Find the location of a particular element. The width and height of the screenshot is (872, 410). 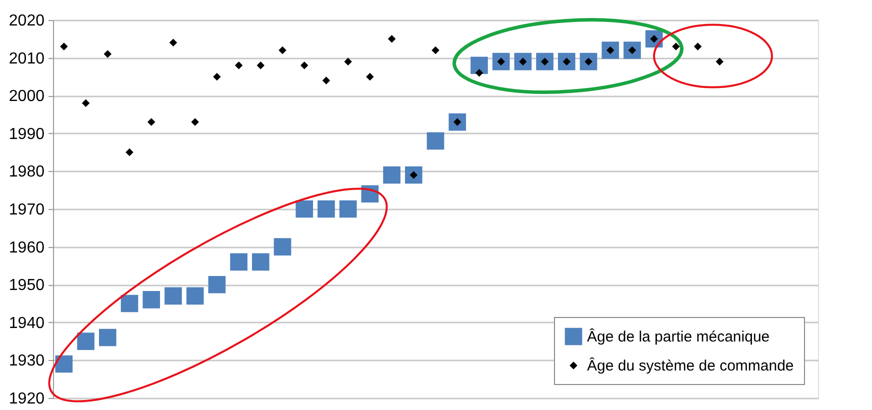

y-tick-label: 2010 is located at coordinates (26, 59).